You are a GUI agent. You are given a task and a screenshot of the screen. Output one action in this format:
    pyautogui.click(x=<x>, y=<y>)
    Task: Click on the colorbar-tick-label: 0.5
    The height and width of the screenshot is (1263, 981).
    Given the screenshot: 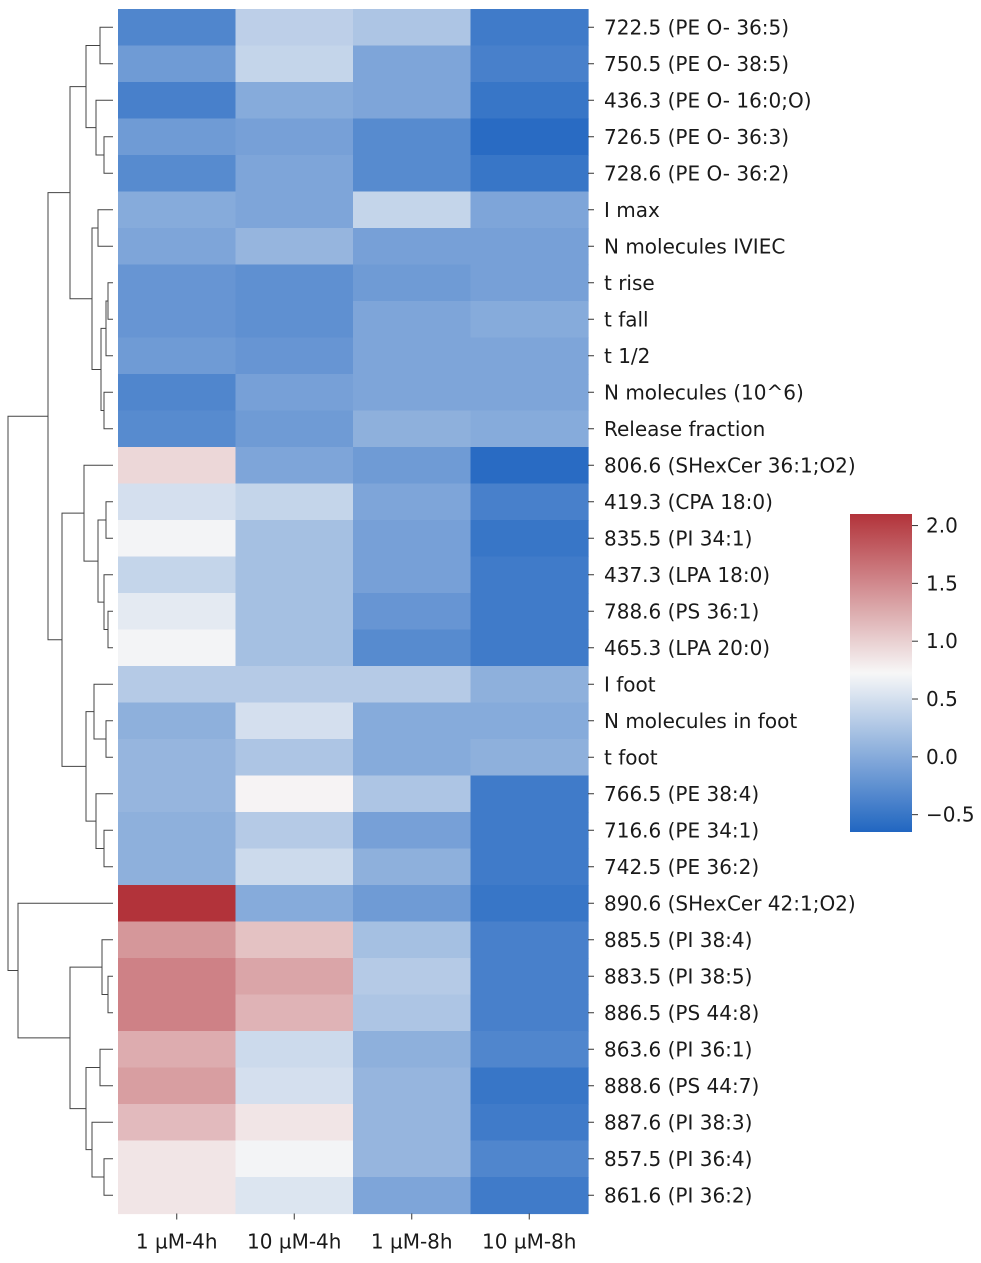 What is the action you would take?
    pyautogui.click(x=942, y=699)
    